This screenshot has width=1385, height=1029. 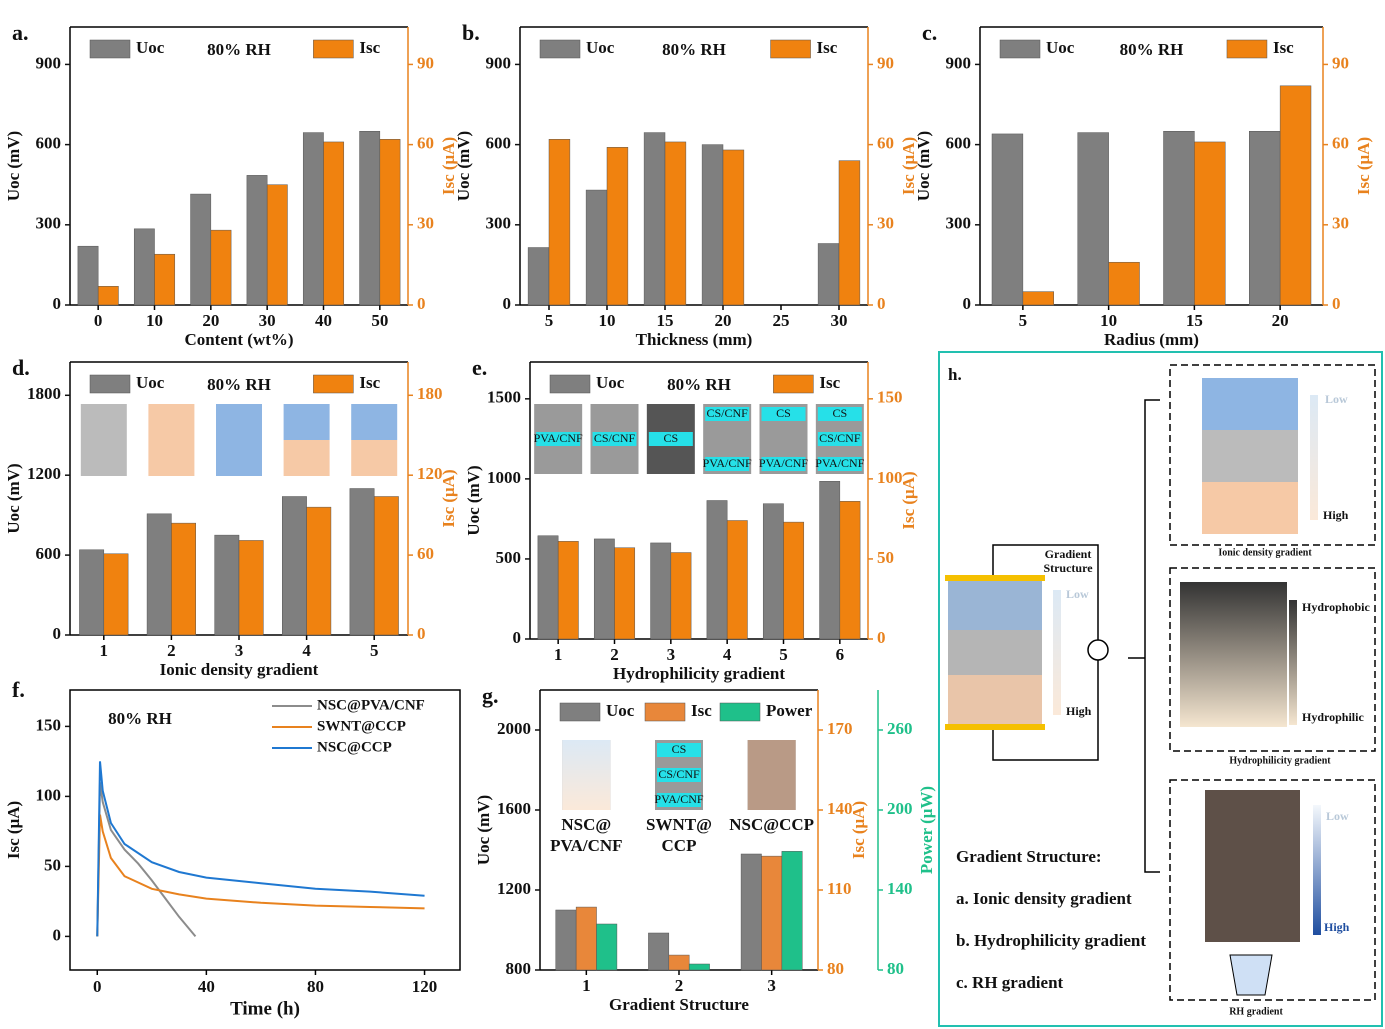 What do you see at coordinates (425, 553) in the screenshot?
I see `tick-label: 60` at bounding box center [425, 553].